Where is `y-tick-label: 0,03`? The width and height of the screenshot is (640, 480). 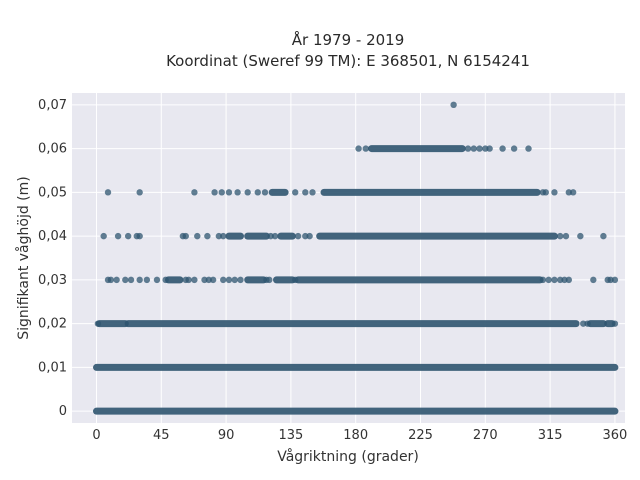
y-tick-label: 0,03 is located at coordinates (52, 280).